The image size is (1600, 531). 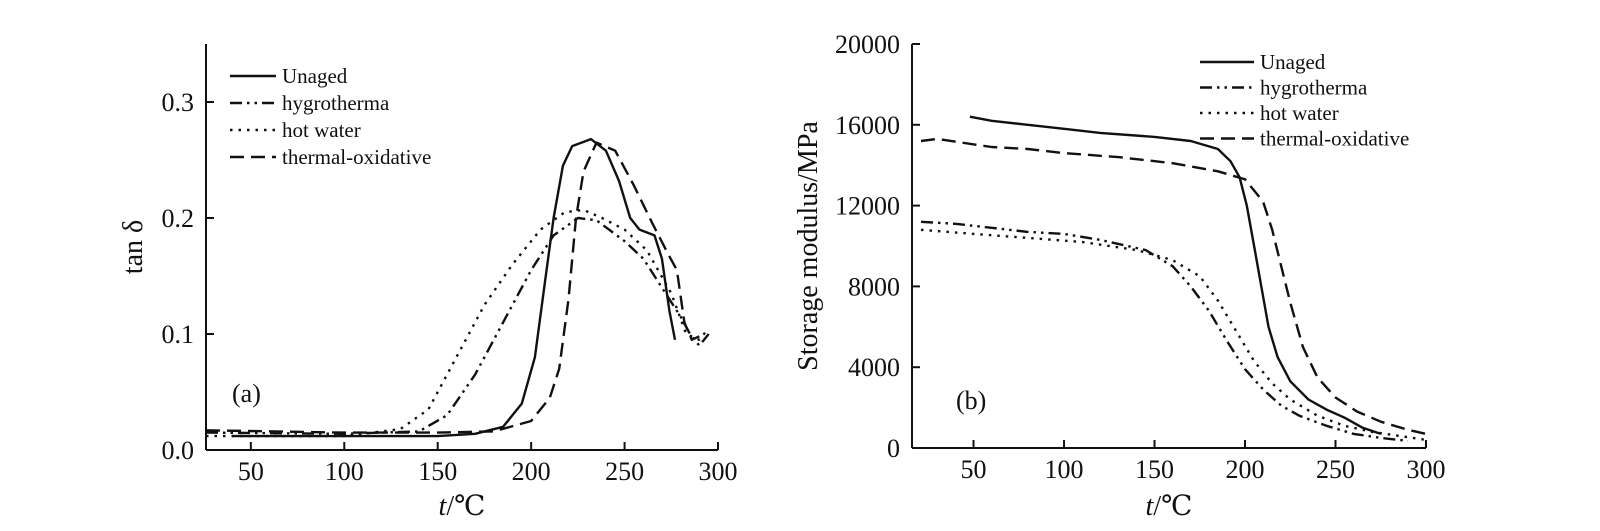 I want to click on panel-label: (a), so click(x=246, y=393).